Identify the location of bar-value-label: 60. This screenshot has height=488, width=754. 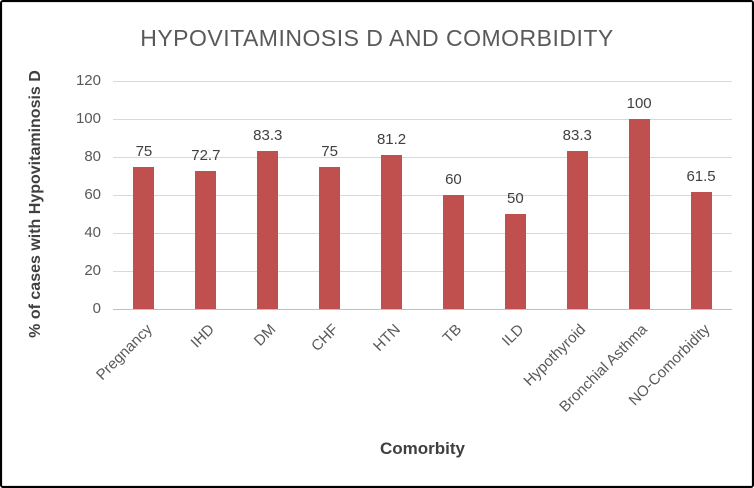
(453, 179).